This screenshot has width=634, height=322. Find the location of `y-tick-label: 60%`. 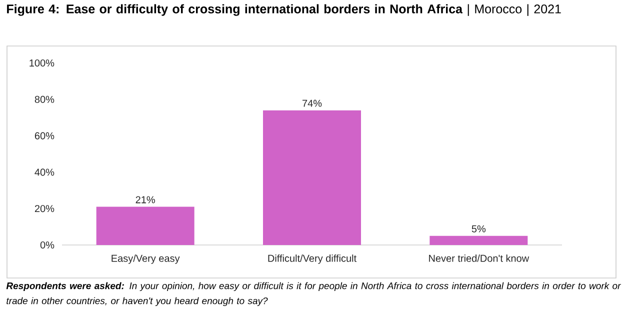

y-tick-label: 60% is located at coordinates (44, 136).